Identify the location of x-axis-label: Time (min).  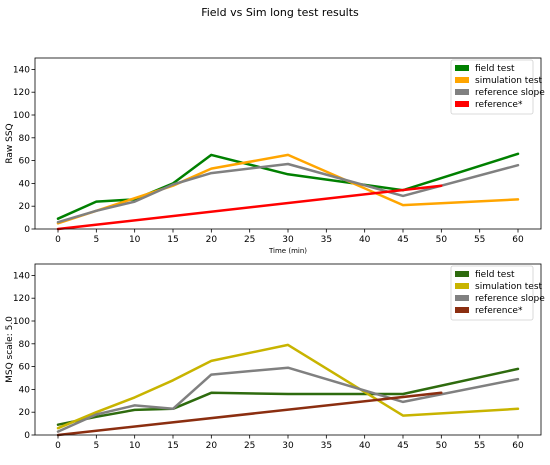
(287, 251).